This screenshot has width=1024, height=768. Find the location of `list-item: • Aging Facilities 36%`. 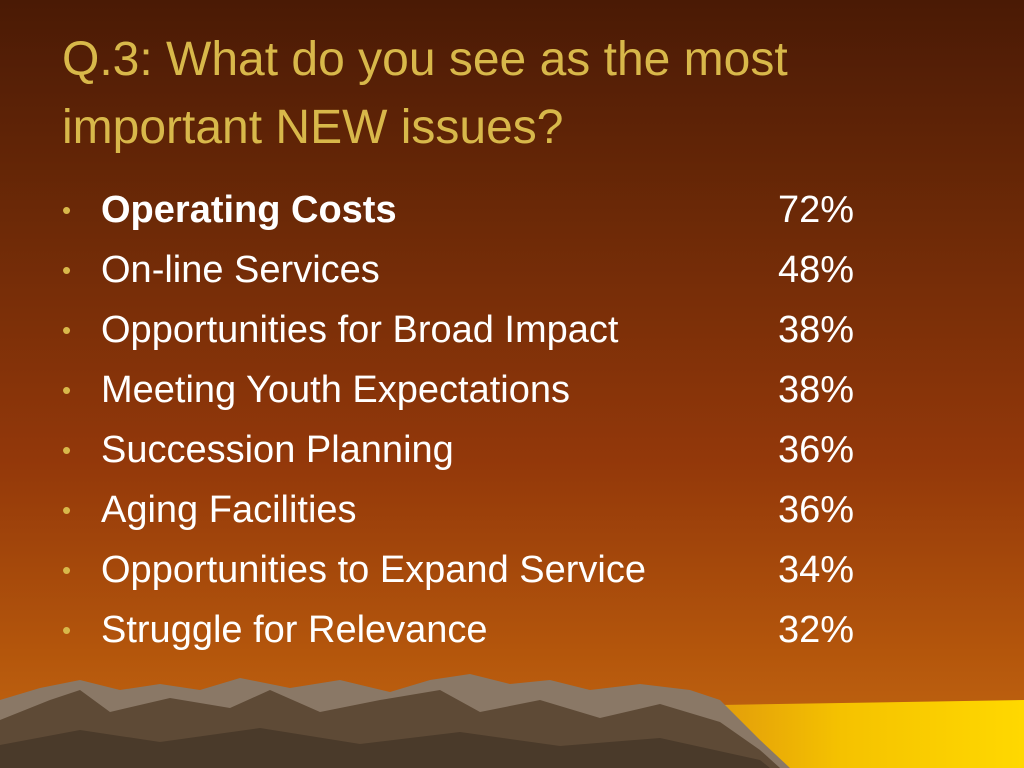

list-item: • Aging Facilities 36% is located at coordinates (492, 510).